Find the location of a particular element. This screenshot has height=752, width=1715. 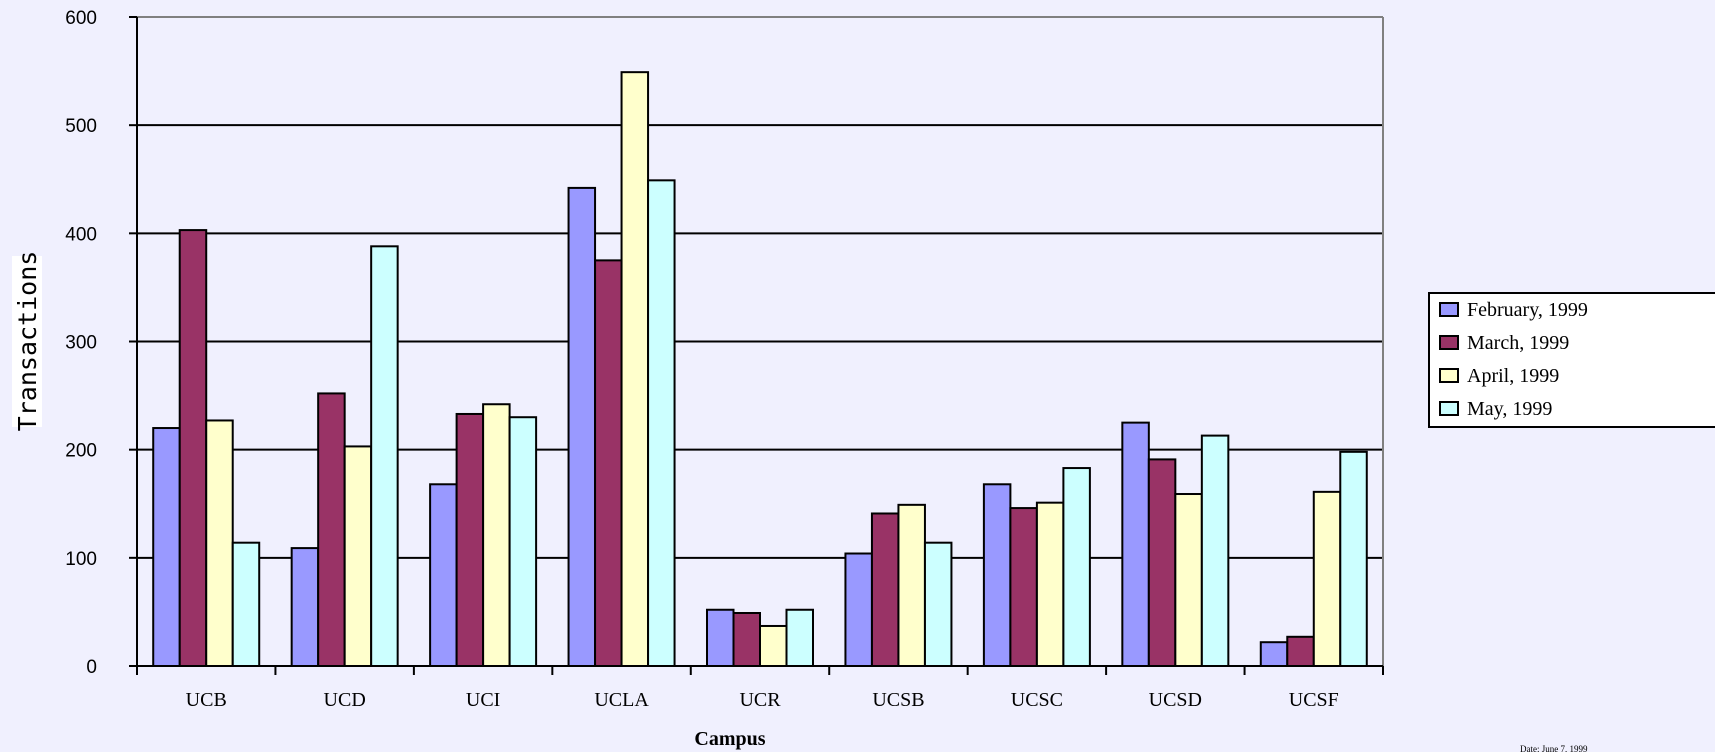

y-tick-label: 400 is located at coordinates (81, 234).